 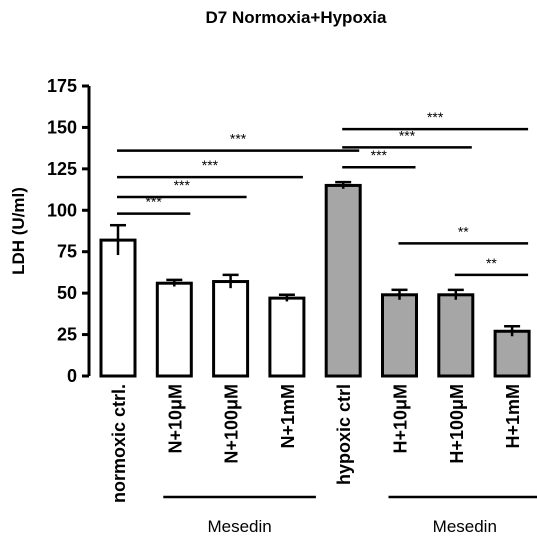 I want to click on y-tick-label: 50, so click(x=67, y=293).